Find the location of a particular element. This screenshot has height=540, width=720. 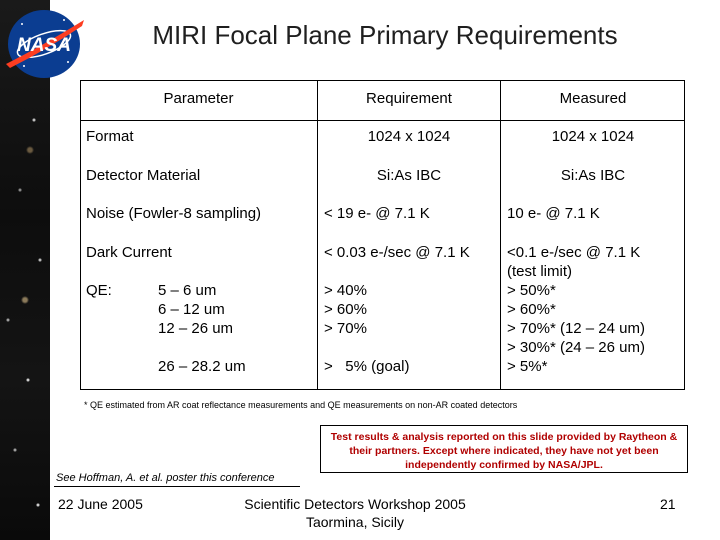

qe-measured-2: > 60%* is located at coordinates (531, 309).